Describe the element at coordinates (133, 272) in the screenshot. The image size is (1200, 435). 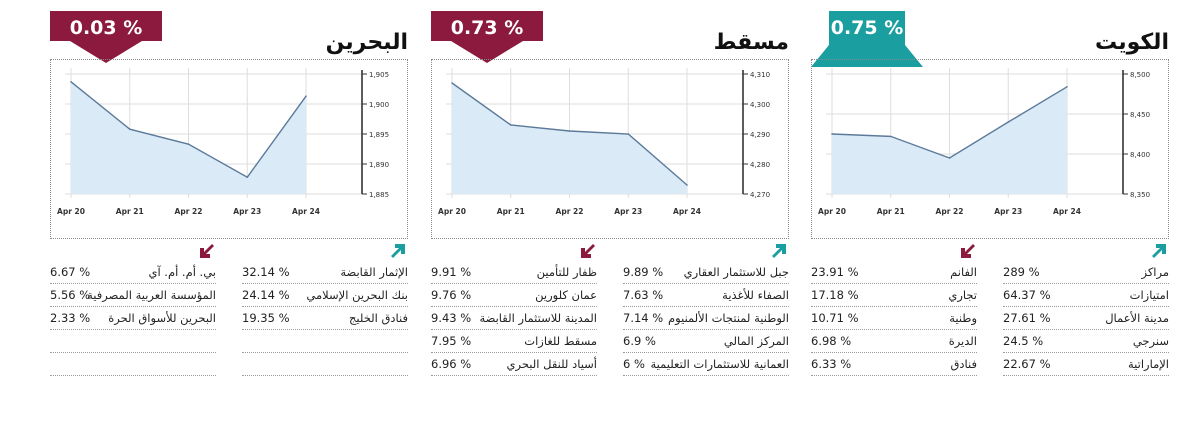
I see `list-item: بي. أم. أم. آي 6.67 %` at that location.